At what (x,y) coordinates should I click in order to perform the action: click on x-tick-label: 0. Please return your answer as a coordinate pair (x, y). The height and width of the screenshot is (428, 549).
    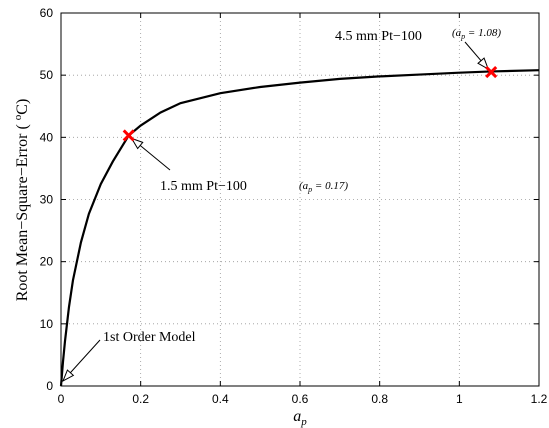
    Looking at the image, I should click on (61, 399).